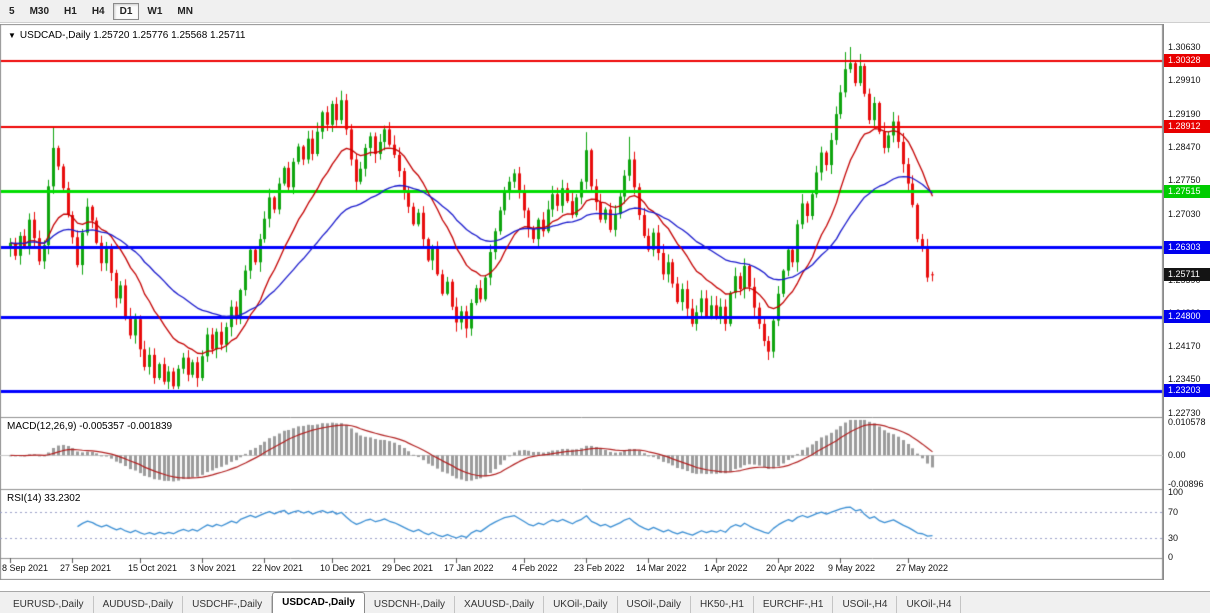 The image size is (1210, 613). Describe the element at coordinates (139, 604) in the screenshot. I see `symbol-tab-audusd-daily: AUDUSD-,Daily` at that location.